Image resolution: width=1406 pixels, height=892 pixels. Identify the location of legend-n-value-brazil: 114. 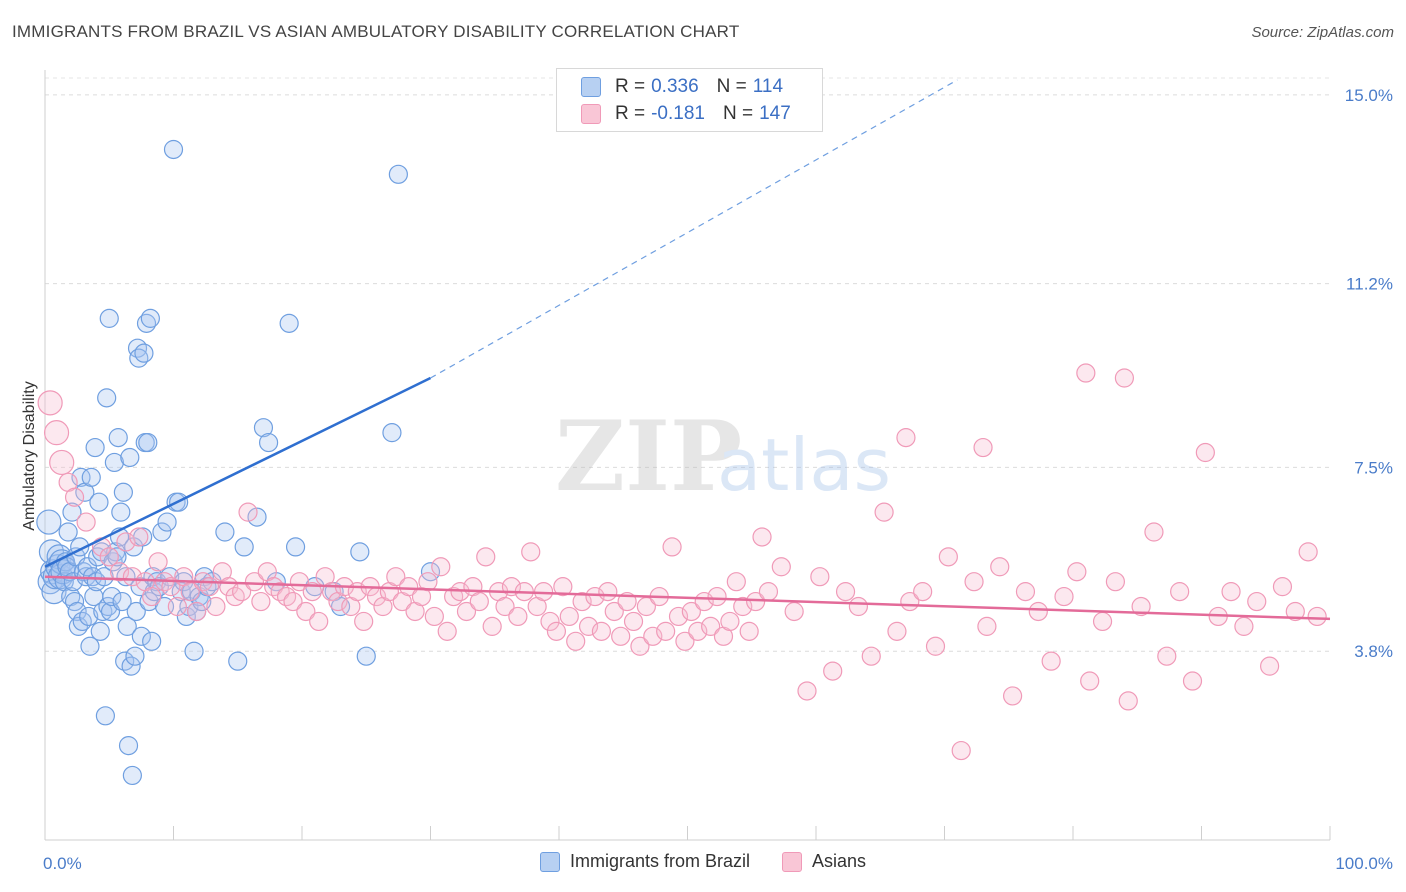
(768, 86).